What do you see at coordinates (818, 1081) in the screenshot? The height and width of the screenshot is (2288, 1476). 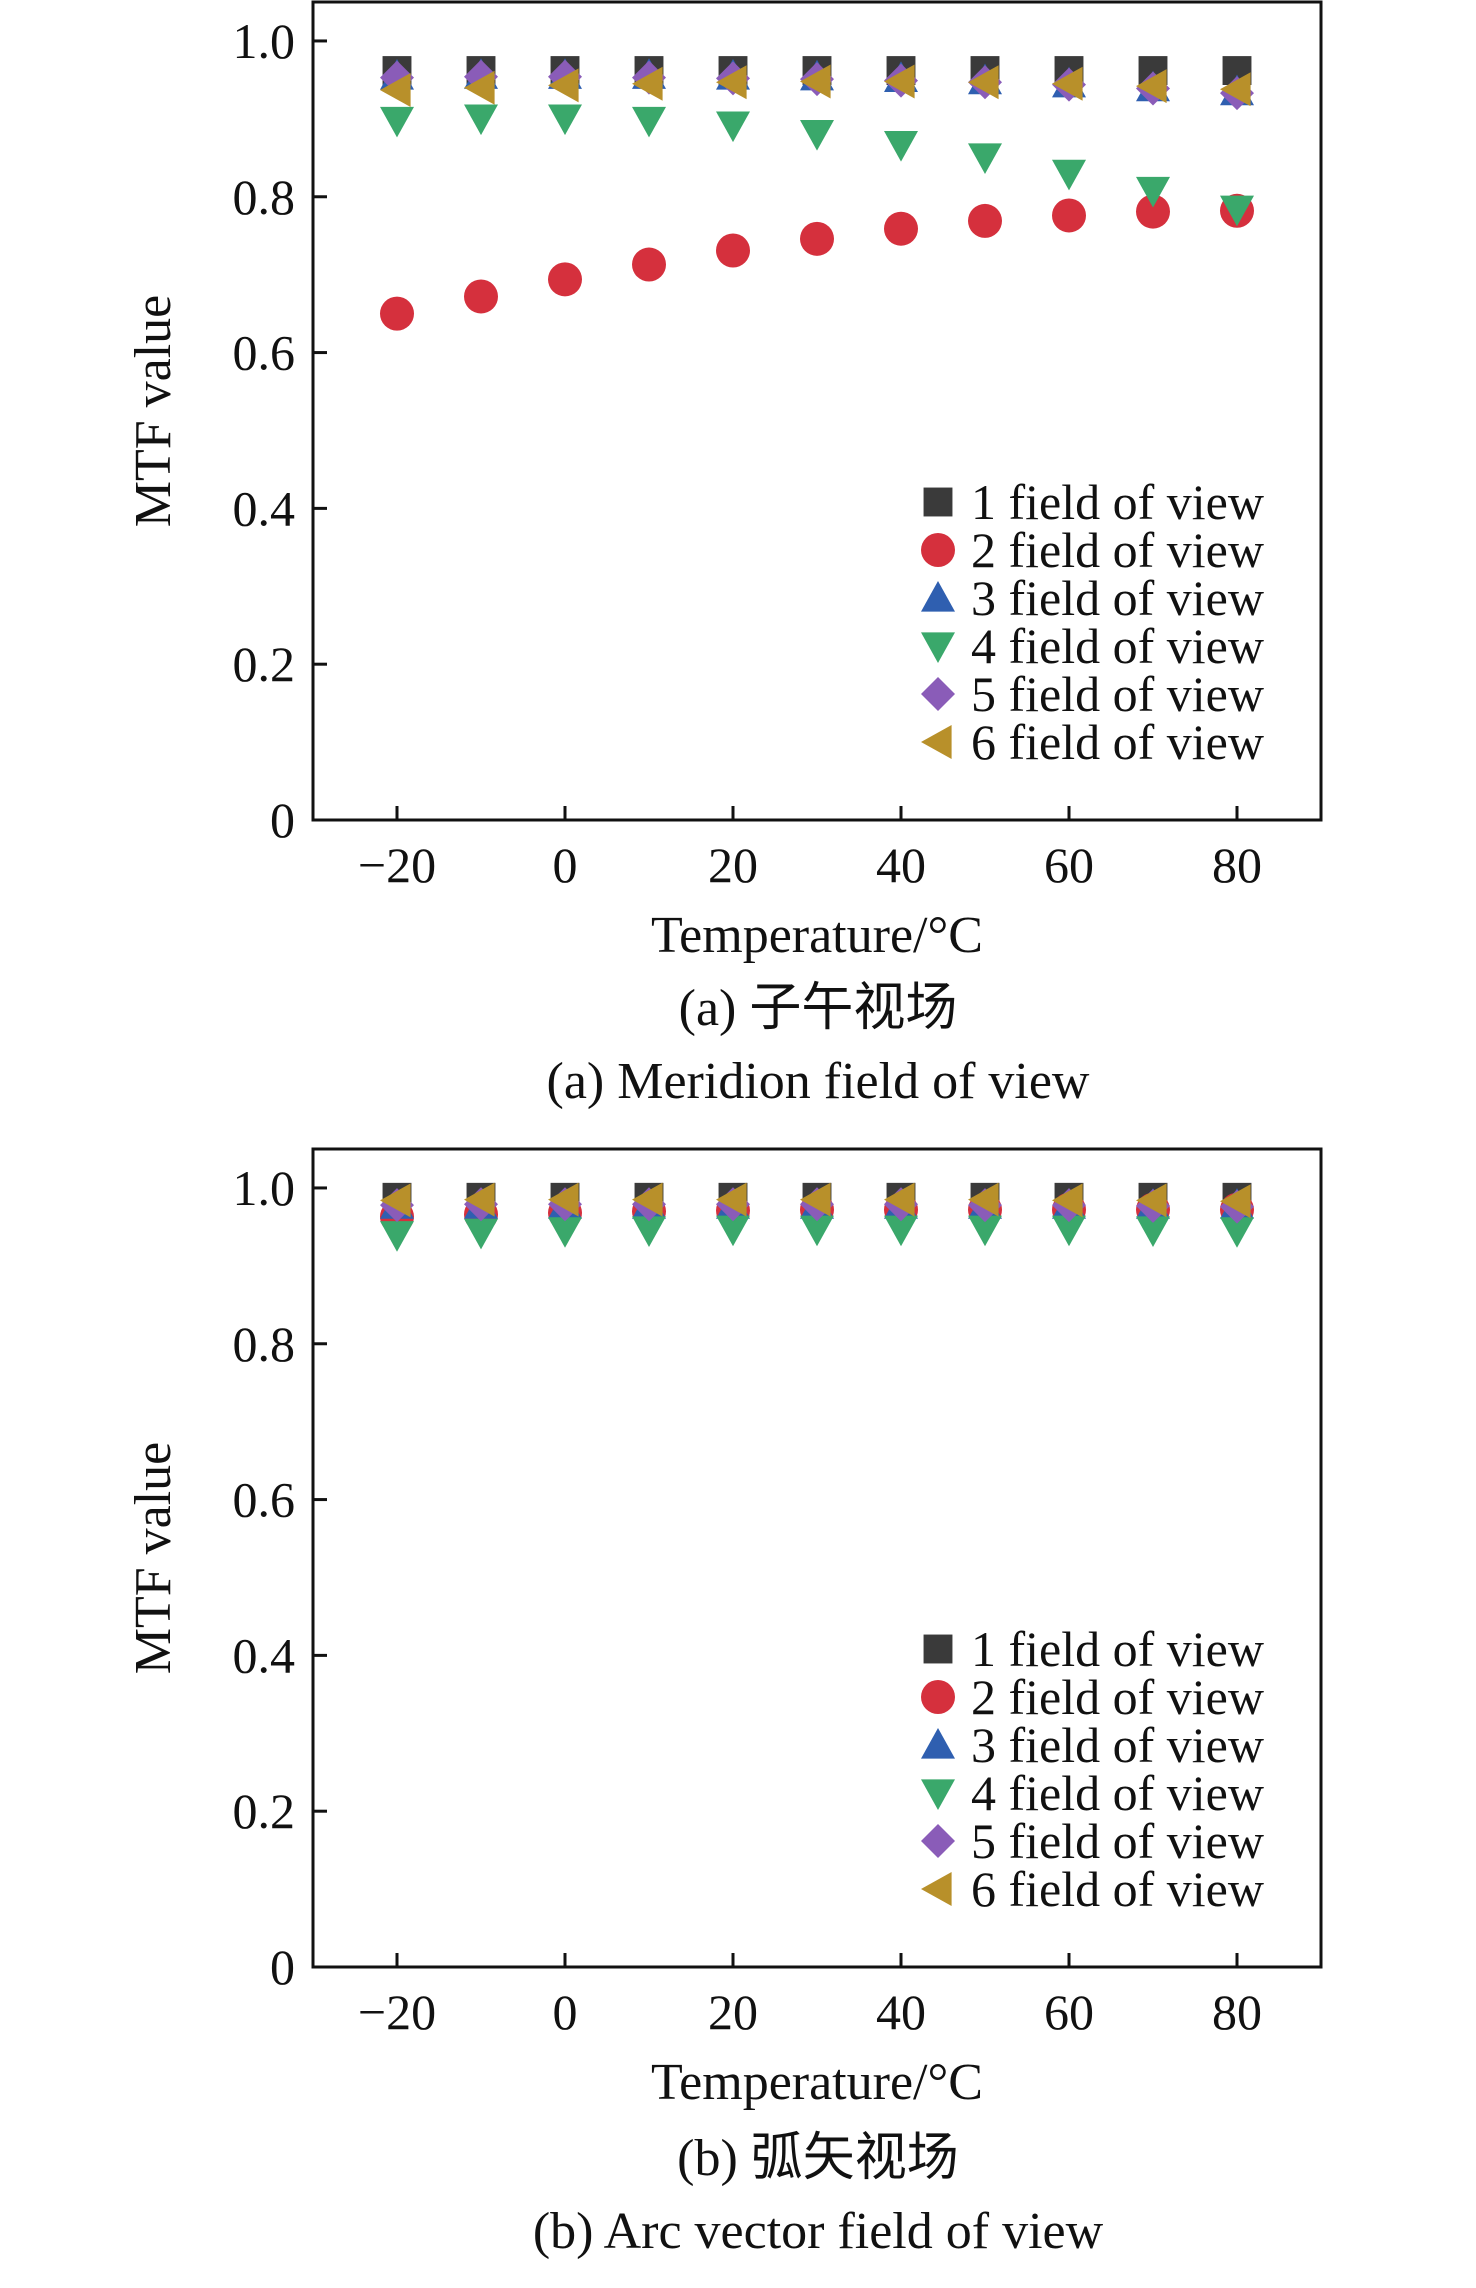 I see `caption-en-a: (a) Meridion field of view` at bounding box center [818, 1081].